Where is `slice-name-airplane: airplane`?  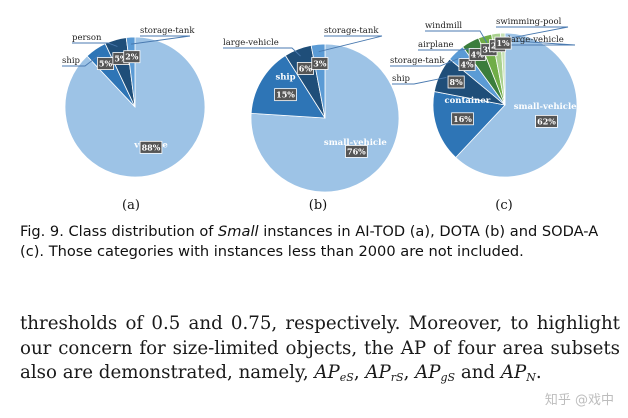
slice-name-airplane: airplane is located at coordinates (436, 45).